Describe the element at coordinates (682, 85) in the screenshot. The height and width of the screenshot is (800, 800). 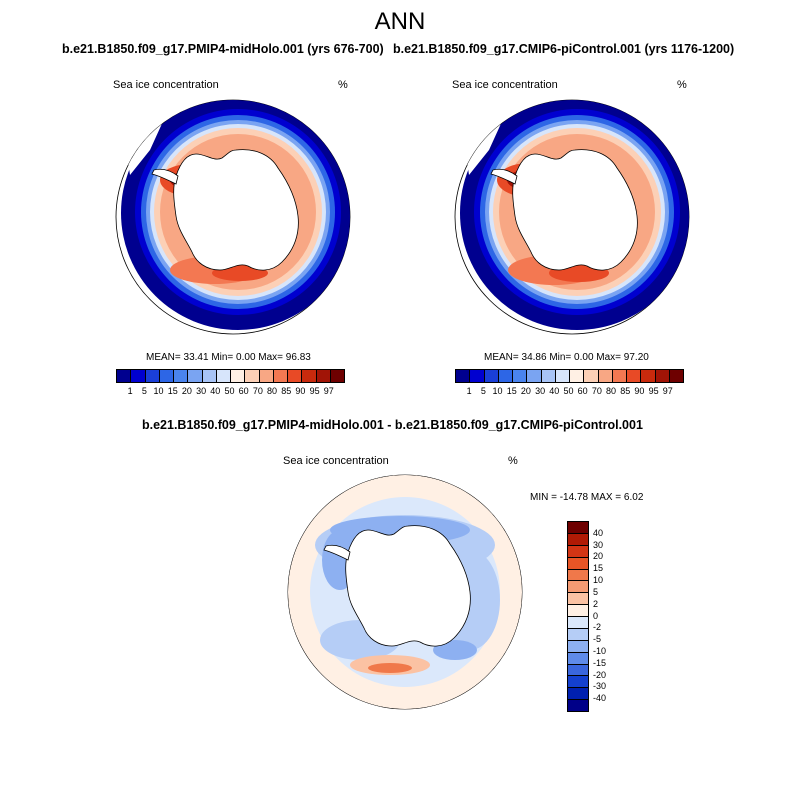
I see `right-unit-label: %` at that location.